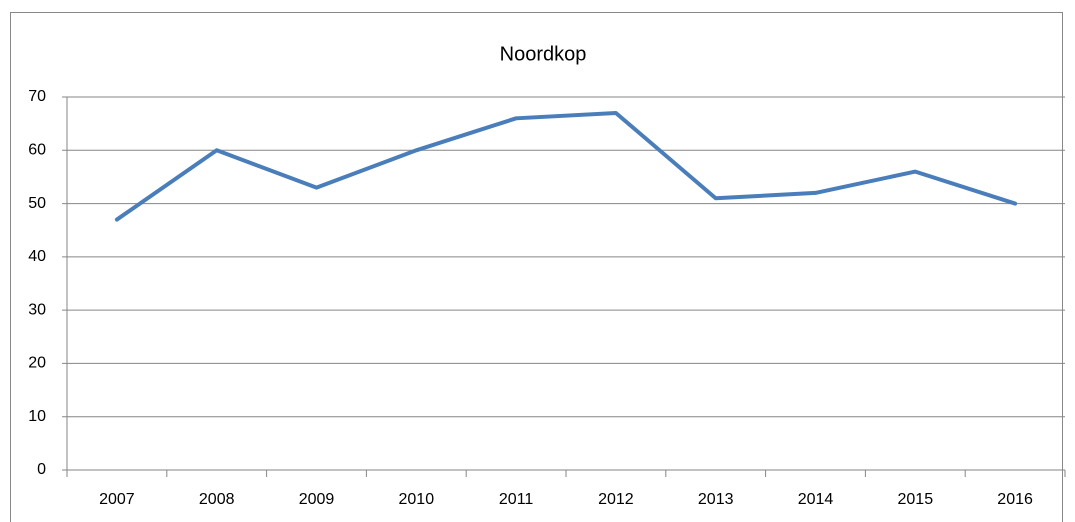 The width and height of the screenshot is (1075, 522). I want to click on x-tick-label: 2015, so click(916, 499).